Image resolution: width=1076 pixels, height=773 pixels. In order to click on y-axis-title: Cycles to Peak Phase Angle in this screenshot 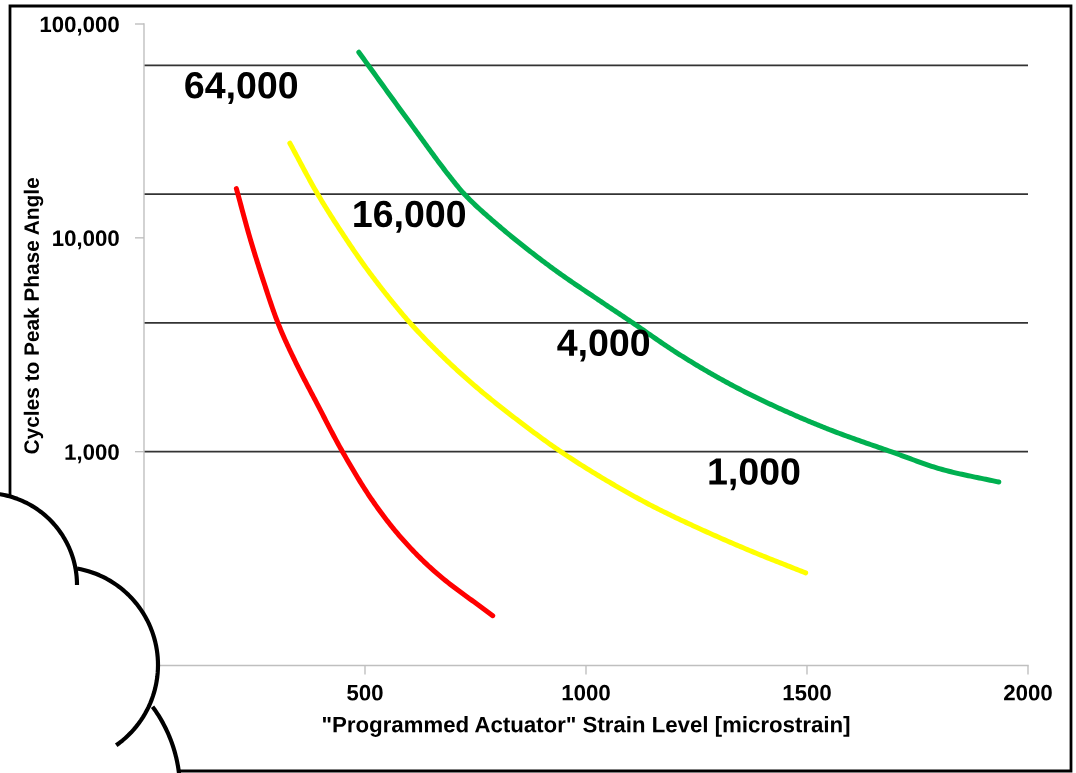, I will do `click(33, 316)`.